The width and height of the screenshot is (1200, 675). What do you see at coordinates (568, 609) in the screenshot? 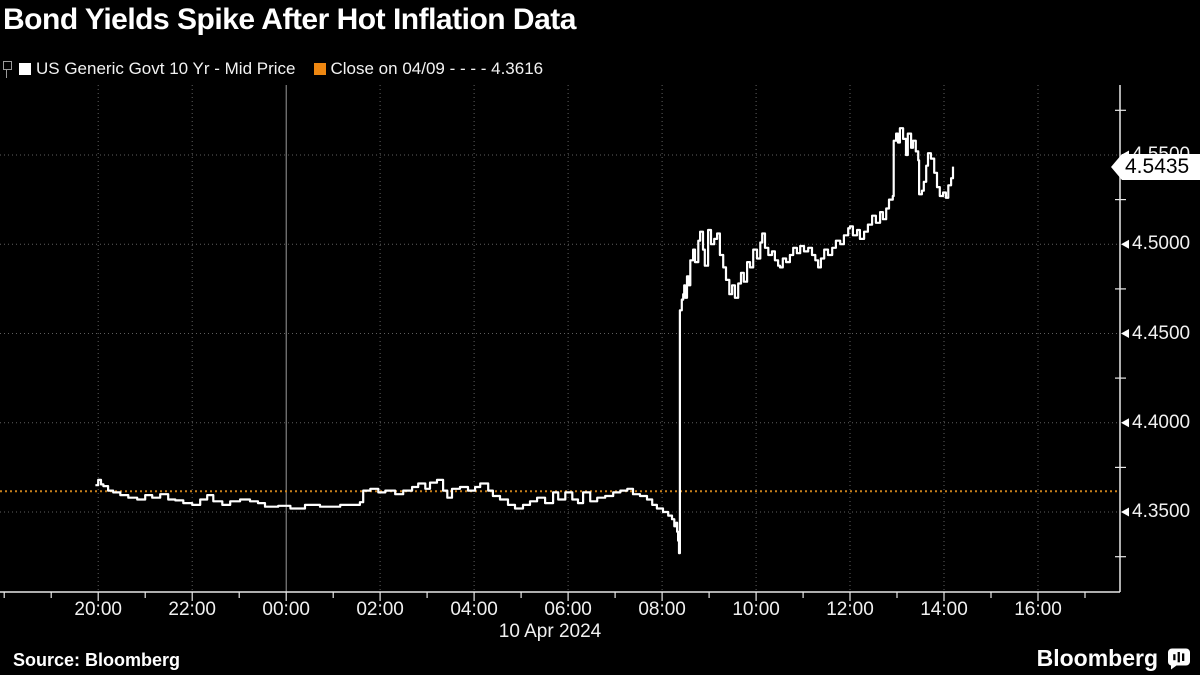
I see `x-axis-label: 06:00` at bounding box center [568, 609].